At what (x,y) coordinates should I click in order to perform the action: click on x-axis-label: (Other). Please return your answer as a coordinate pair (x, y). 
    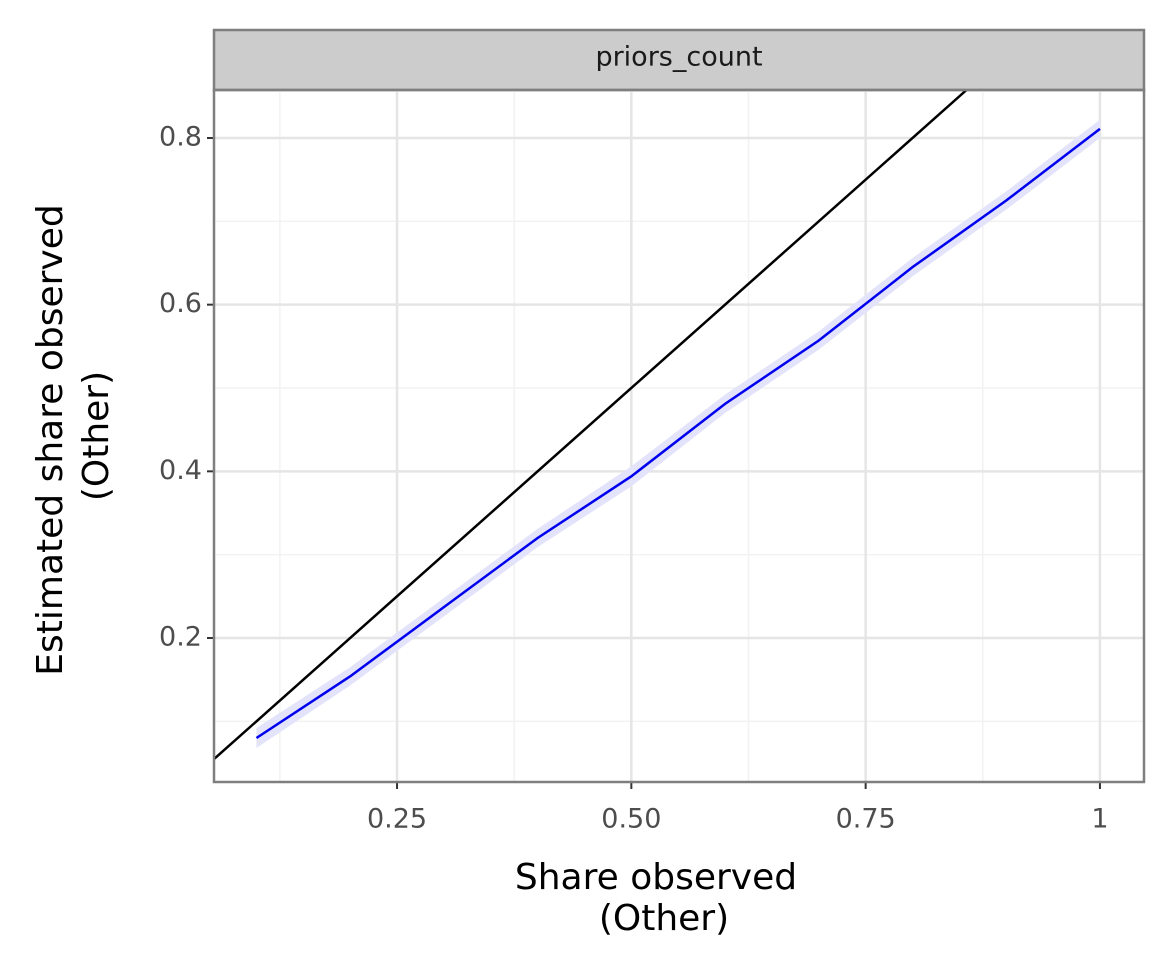
    Looking at the image, I should click on (664, 918).